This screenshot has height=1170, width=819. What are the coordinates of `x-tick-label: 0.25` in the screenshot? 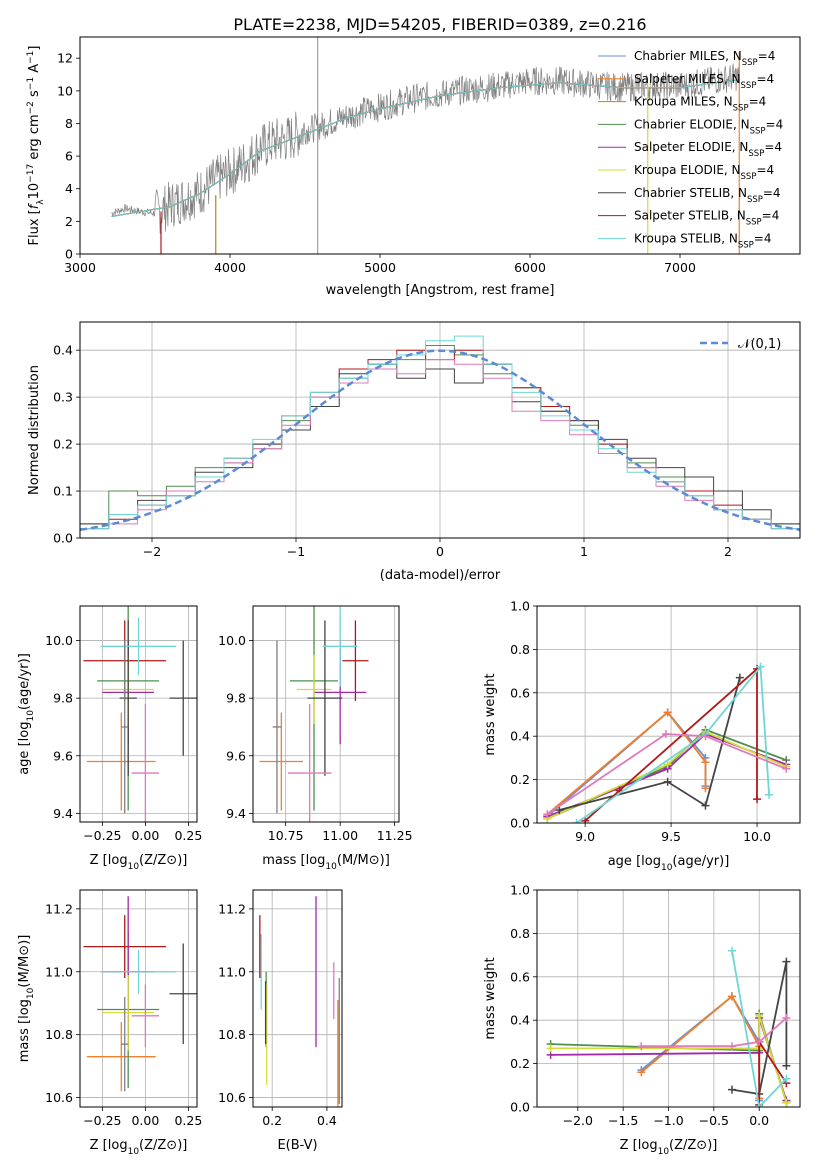 It's located at (188, 835).